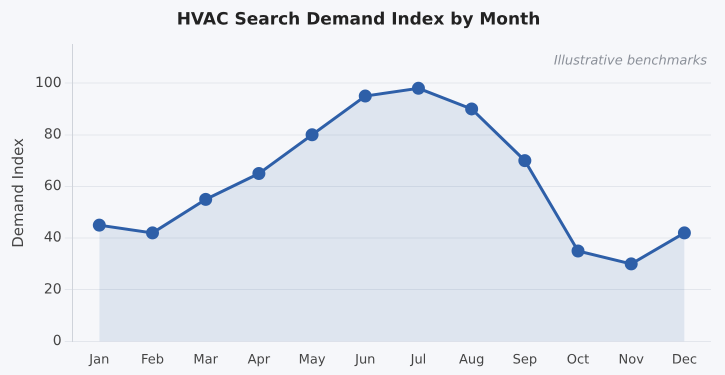 This screenshot has width=725, height=375. What do you see at coordinates (578, 360) in the screenshot?
I see `x-tick-label: Oct` at bounding box center [578, 360].